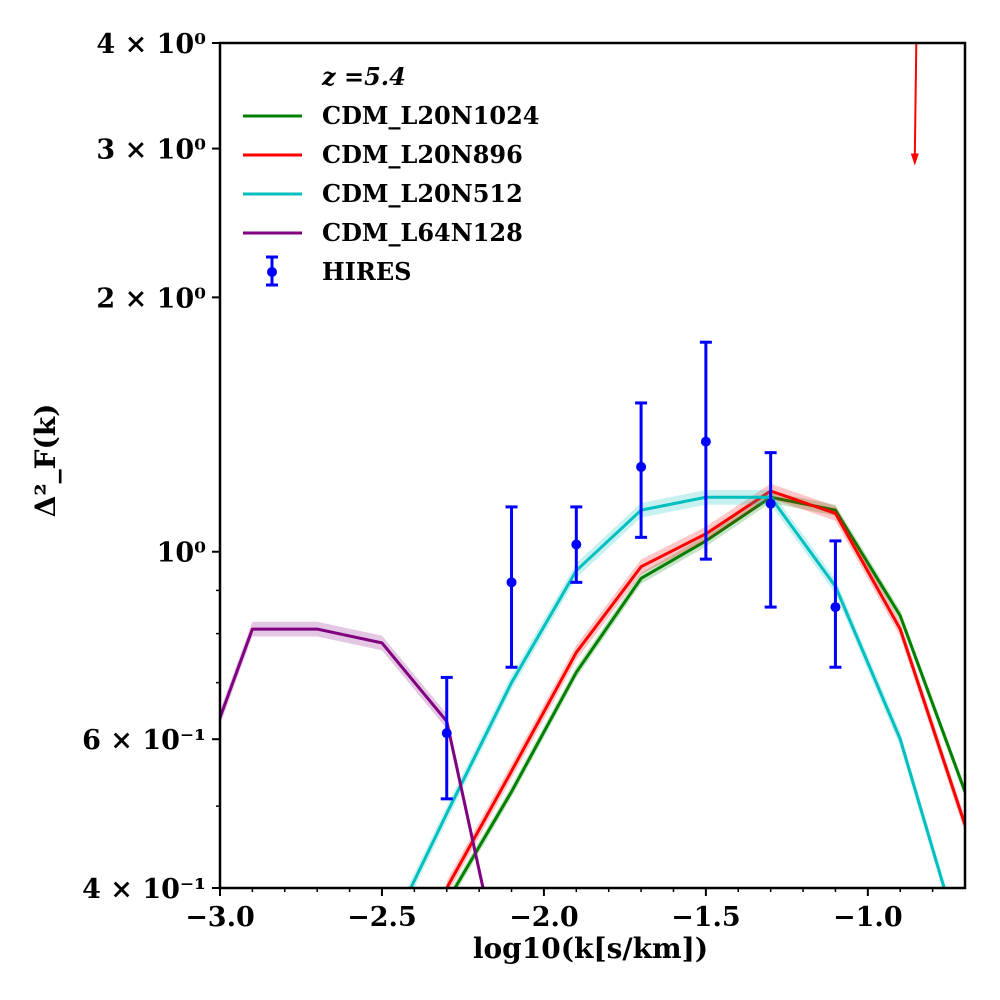 The image size is (1000, 1000). What do you see at coordinates (363, 76) in the screenshot?
I see `legend-redshift-label: z =5.4` at bounding box center [363, 76].